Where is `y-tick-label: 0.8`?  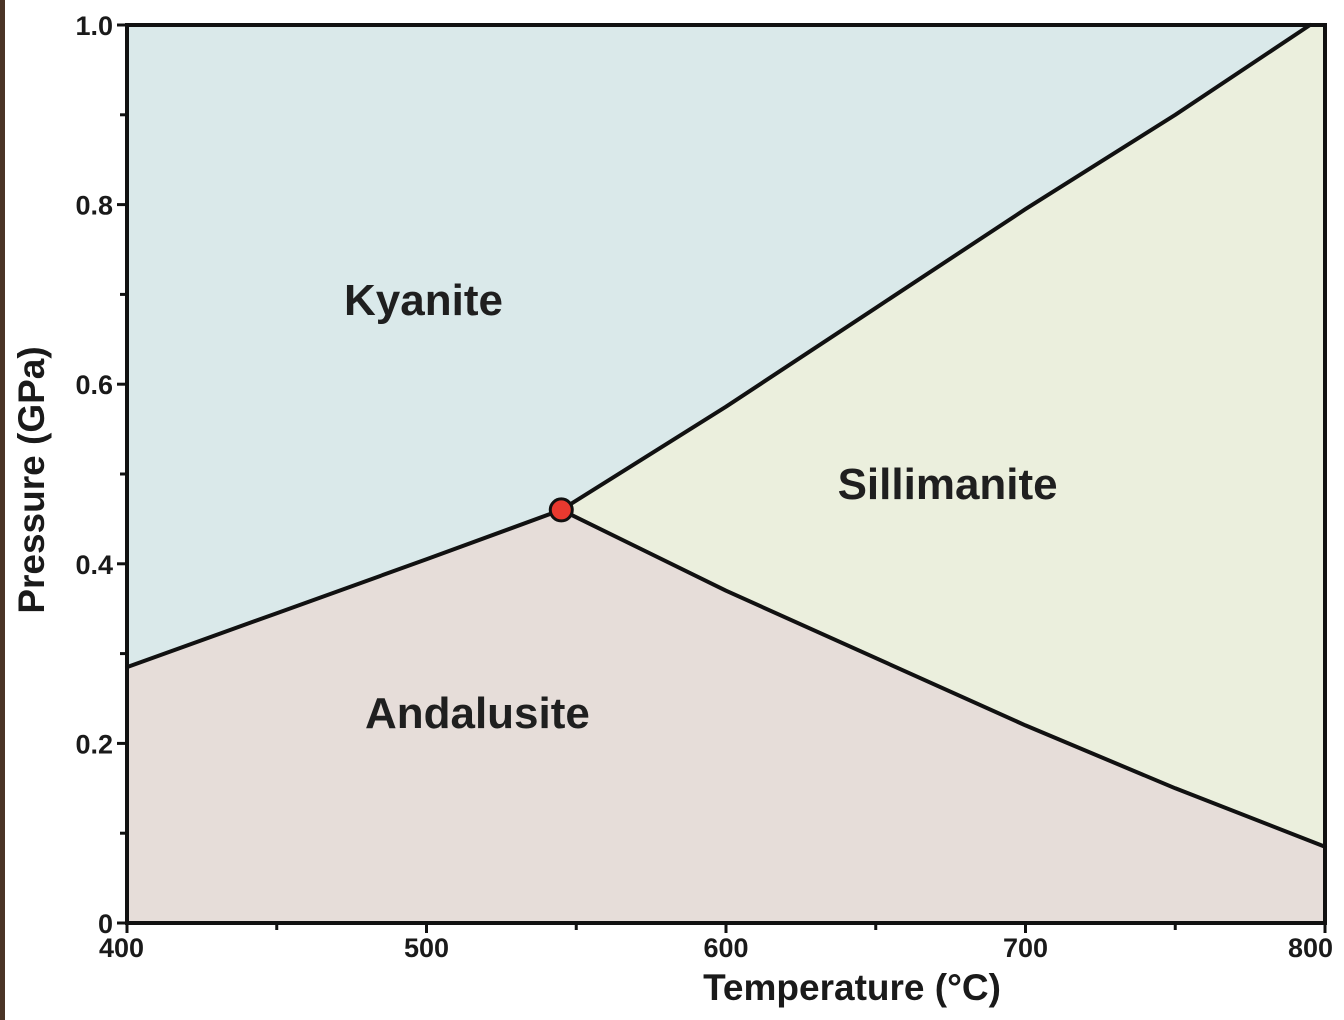
y-tick-label: 0.8 is located at coordinates (94, 206).